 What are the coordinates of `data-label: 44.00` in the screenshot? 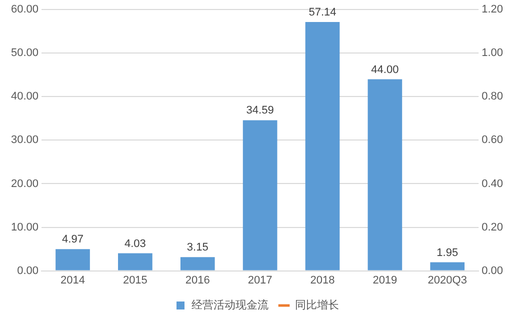 It's located at (385, 70).